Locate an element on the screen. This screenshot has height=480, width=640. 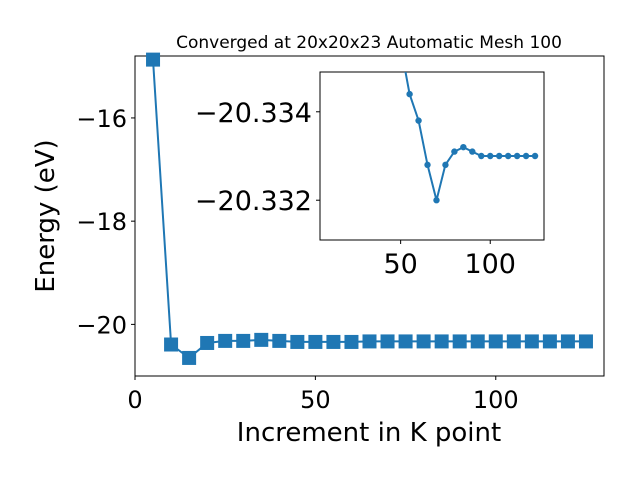
inset-series is located at coordinates (471, 138).